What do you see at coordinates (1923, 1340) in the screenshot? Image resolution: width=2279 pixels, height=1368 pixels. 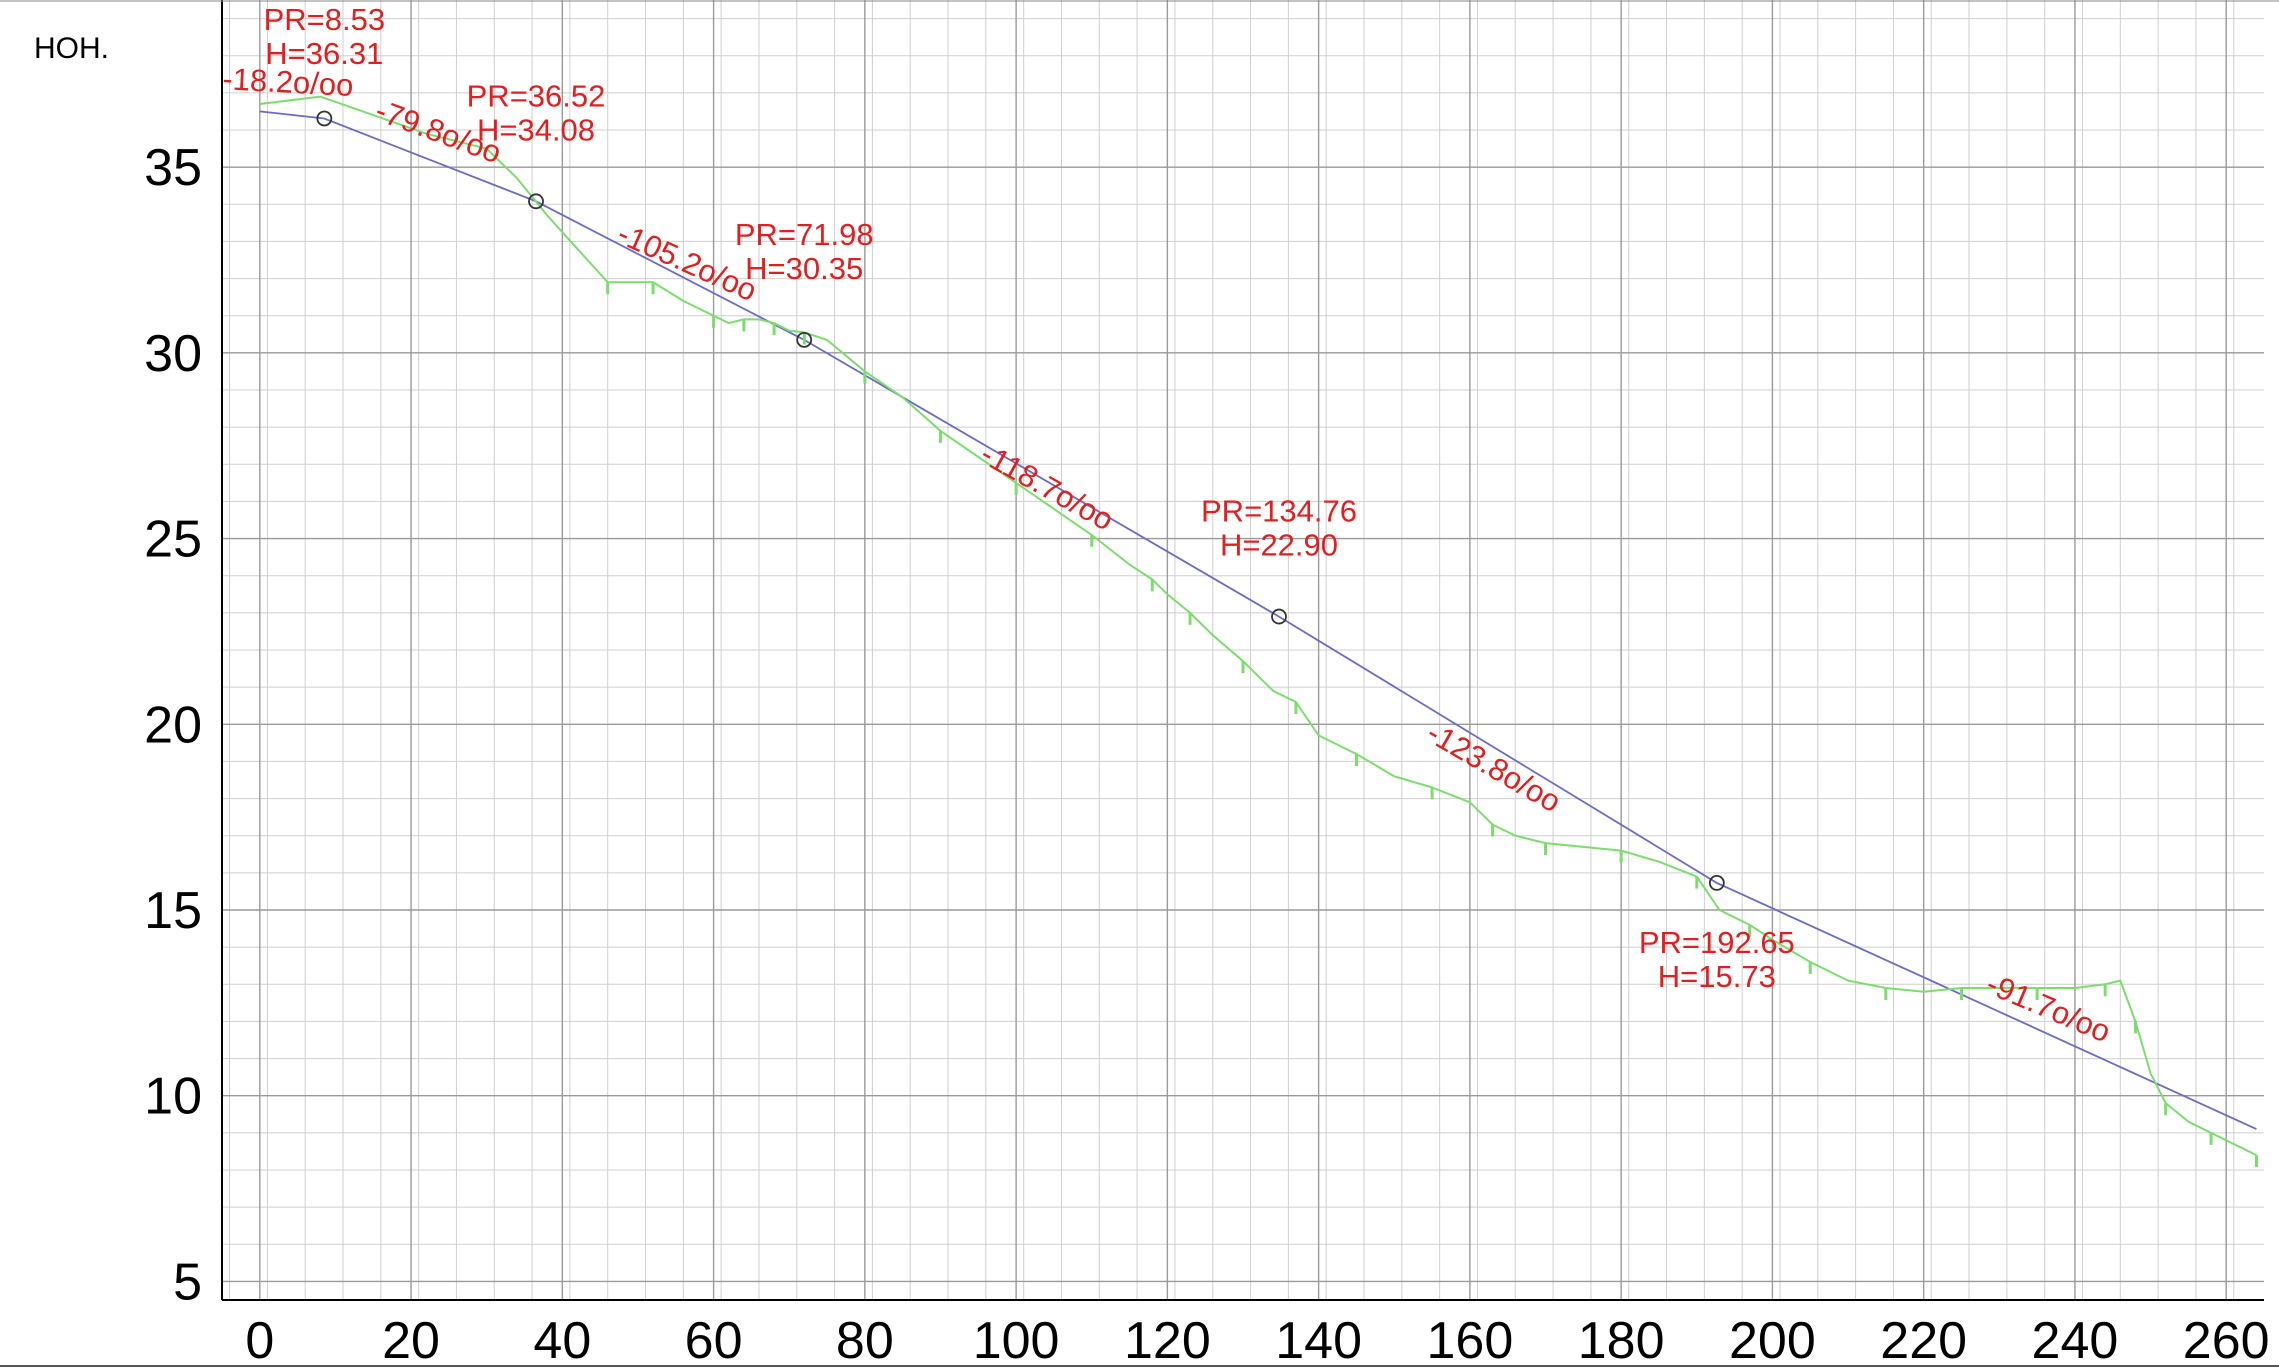 I see `x-tick-label: 220` at bounding box center [1923, 1340].